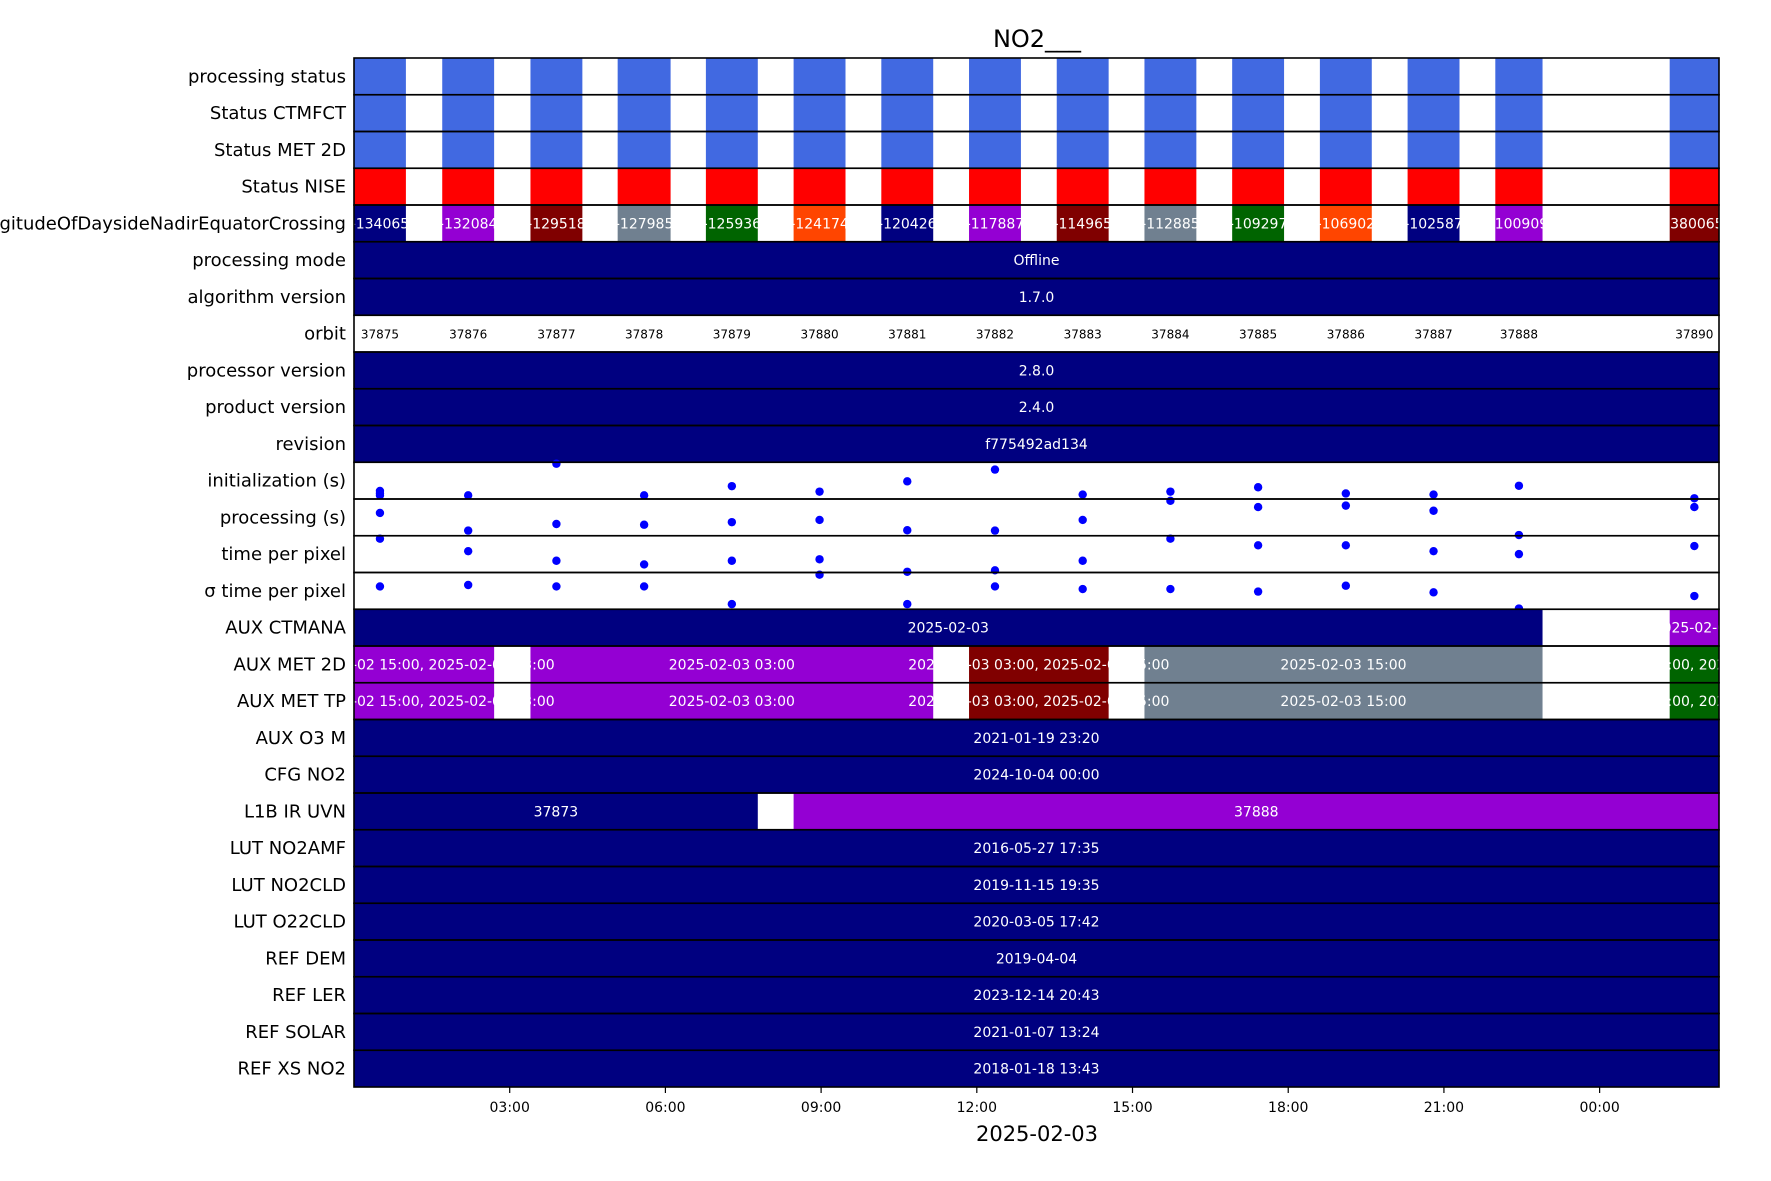 The width and height of the screenshot is (1771, 1181). Describe the element at coordinates (1036, 811) in the screenshot. I see `row-20: 37873 37888` at that location.